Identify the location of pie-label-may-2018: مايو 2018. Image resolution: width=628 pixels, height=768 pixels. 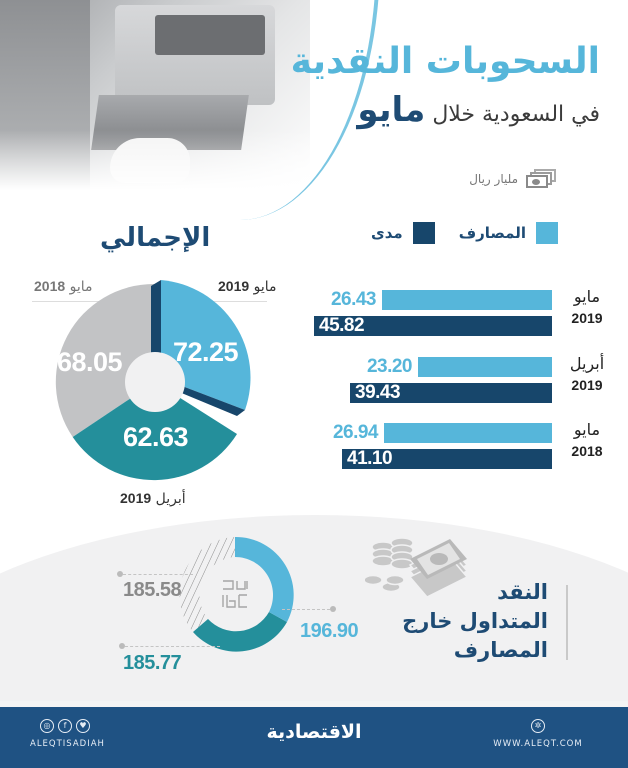
(63, 286).